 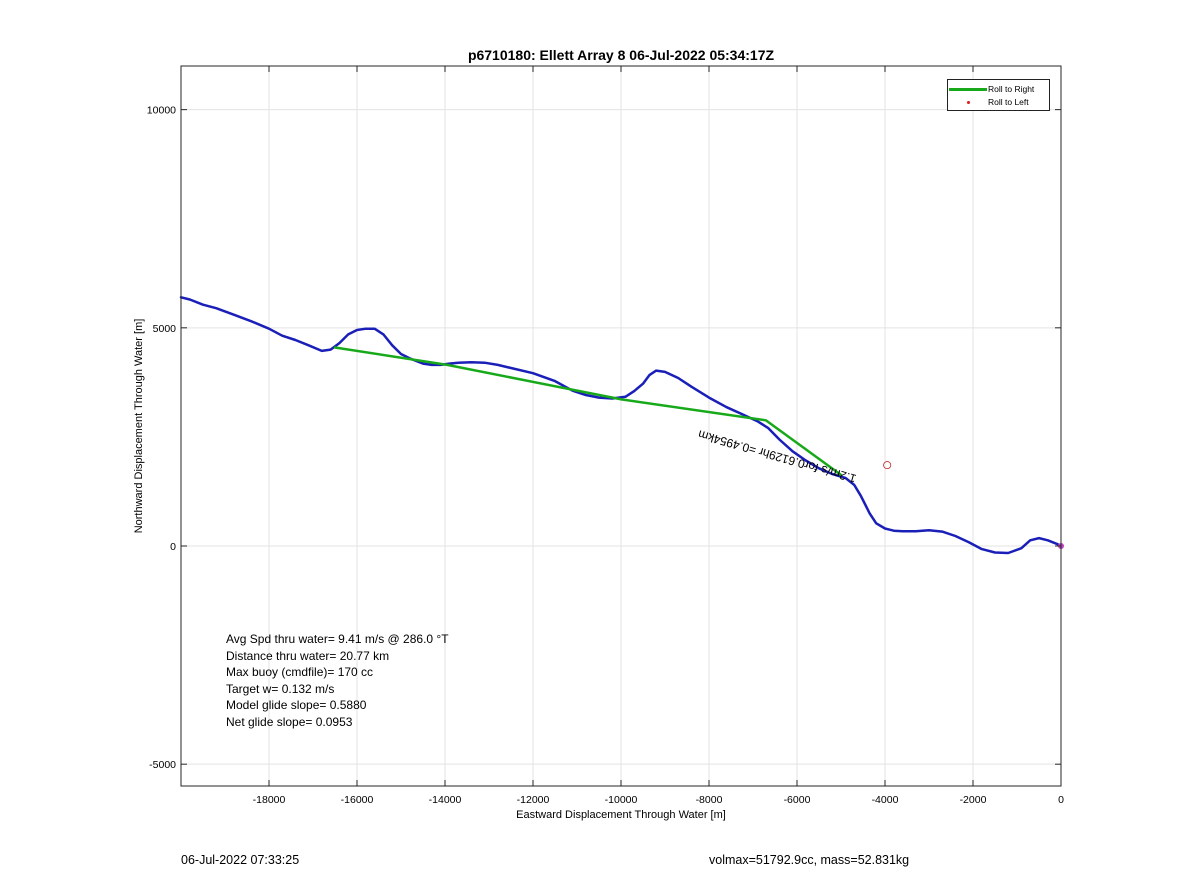 I want to click on legend-dot-swatch, so click(x=968, y=102).